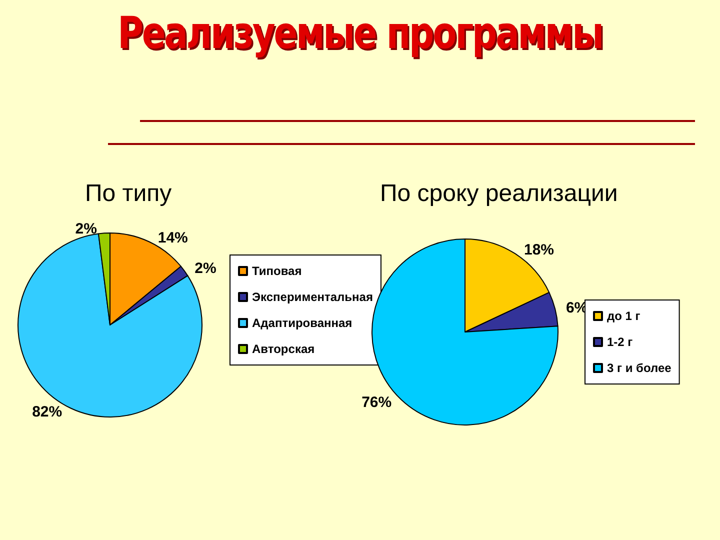 The width and height of the screenshot is (720, 540). Describe the element at coordinates (173, 238) in the screenshot. I see `data-label: 14%` at that location.